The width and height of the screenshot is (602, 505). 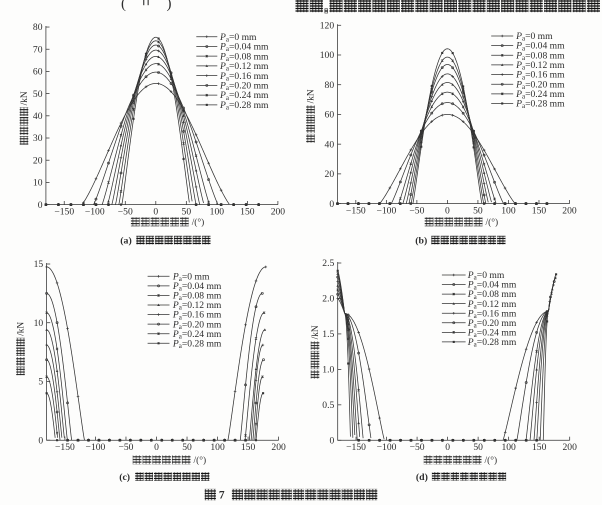 I want to click on svg-text: 2.5, so click(x=328, y=263).